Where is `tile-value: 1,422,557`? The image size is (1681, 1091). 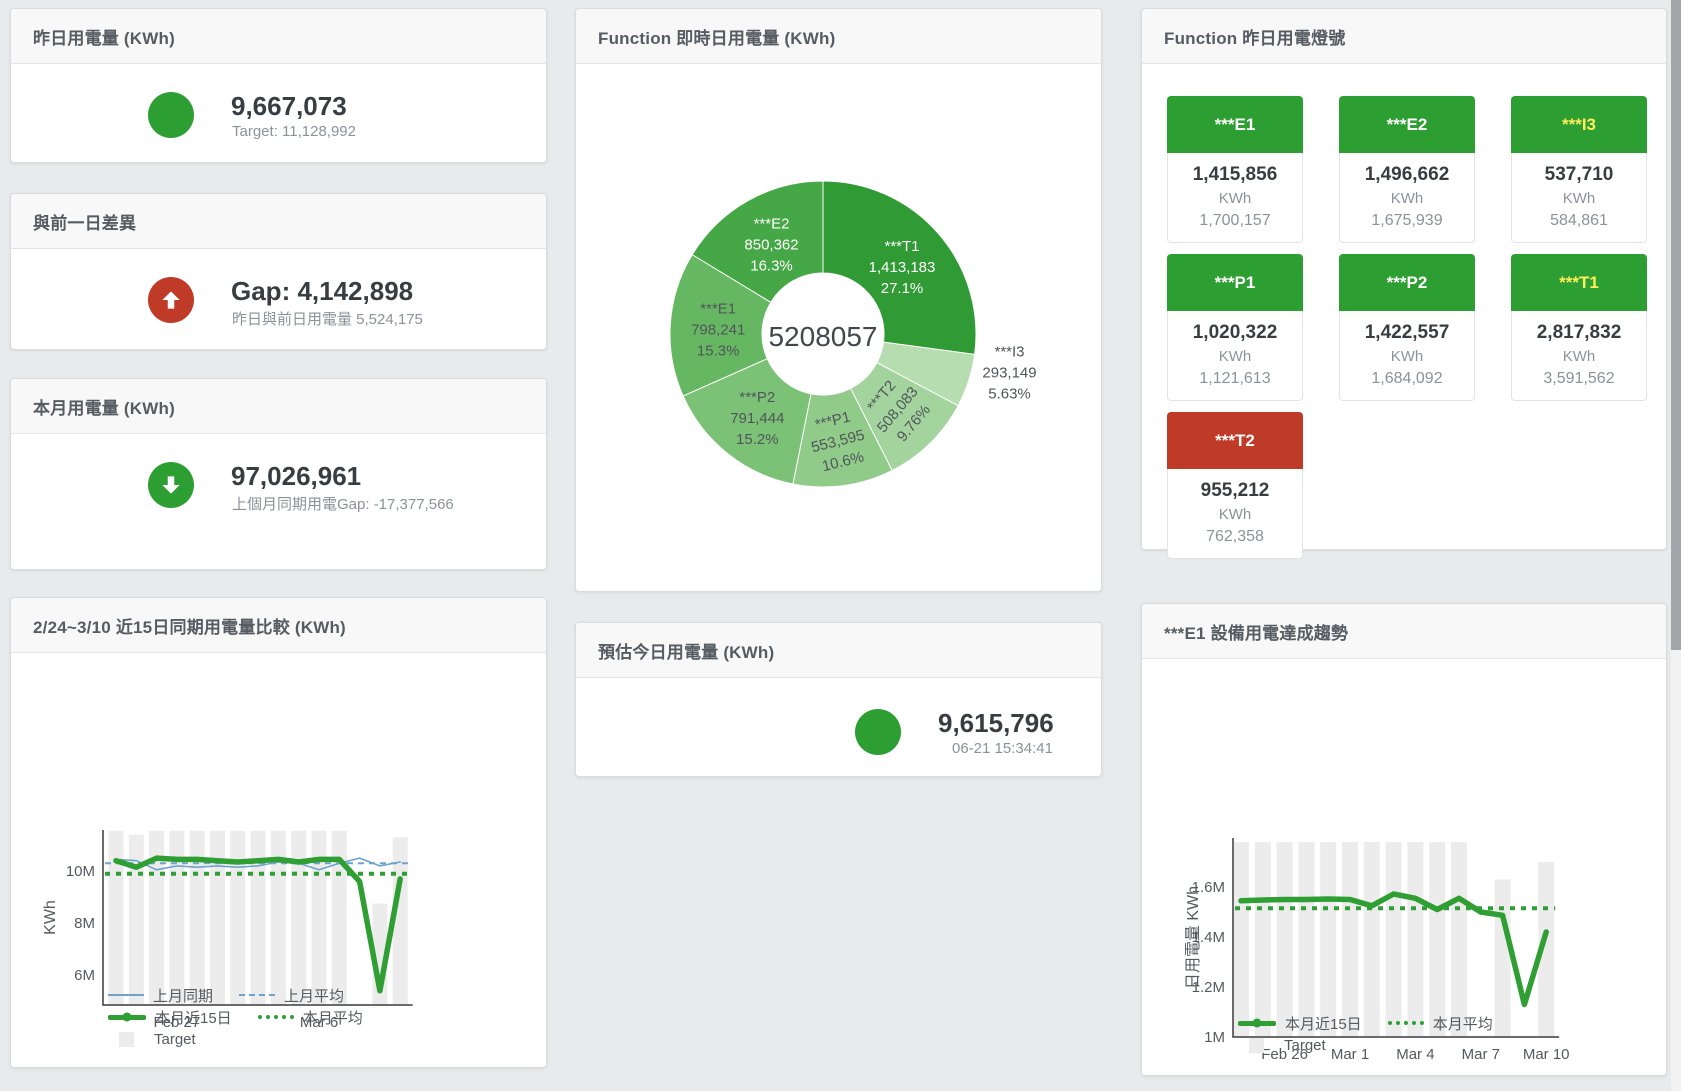
tile-value: 1,422,557 is located at coordinates (1407, 332).